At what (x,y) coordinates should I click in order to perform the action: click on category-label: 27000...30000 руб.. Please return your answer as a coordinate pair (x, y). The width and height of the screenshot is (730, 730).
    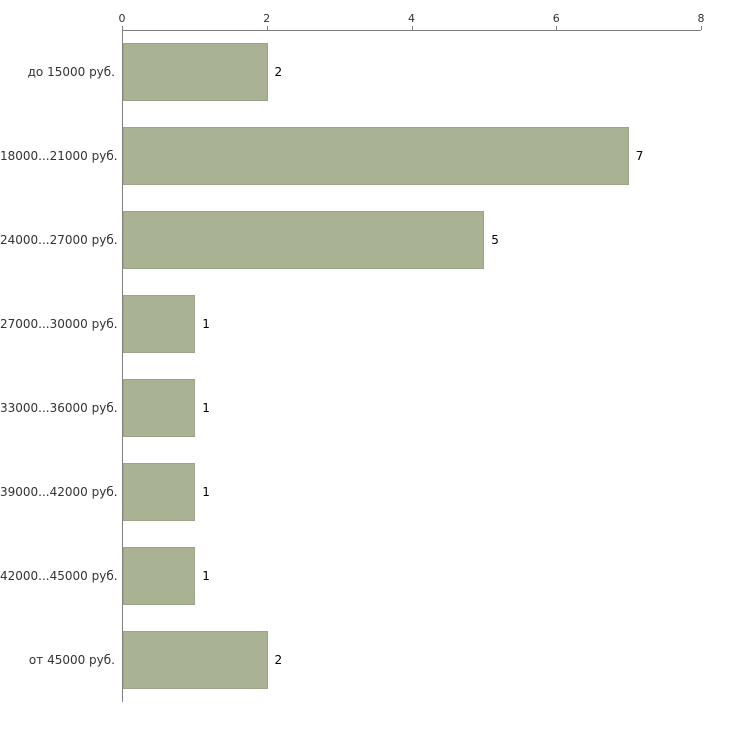
    Looking at the image, I should click on (59, 324).